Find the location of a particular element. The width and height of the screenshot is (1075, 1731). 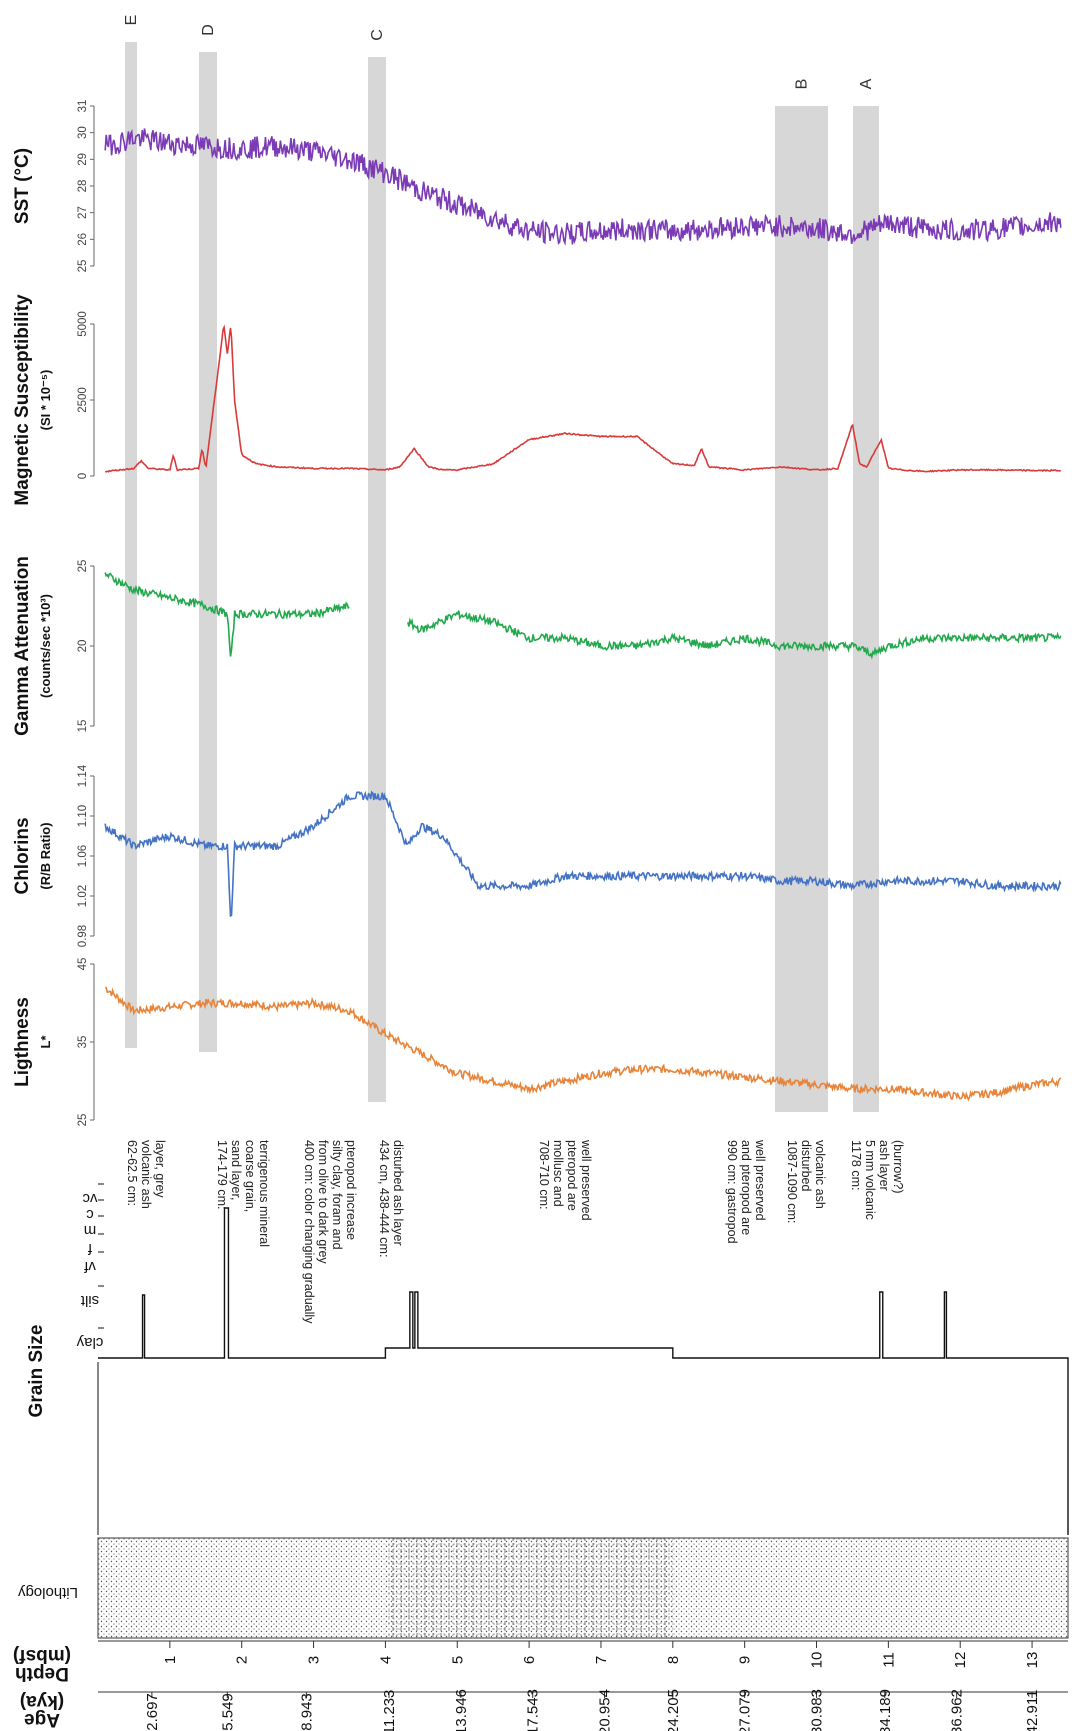

panel-lightness: 25 35 45 Ligthness L* is located at coordinates (537, 1042).